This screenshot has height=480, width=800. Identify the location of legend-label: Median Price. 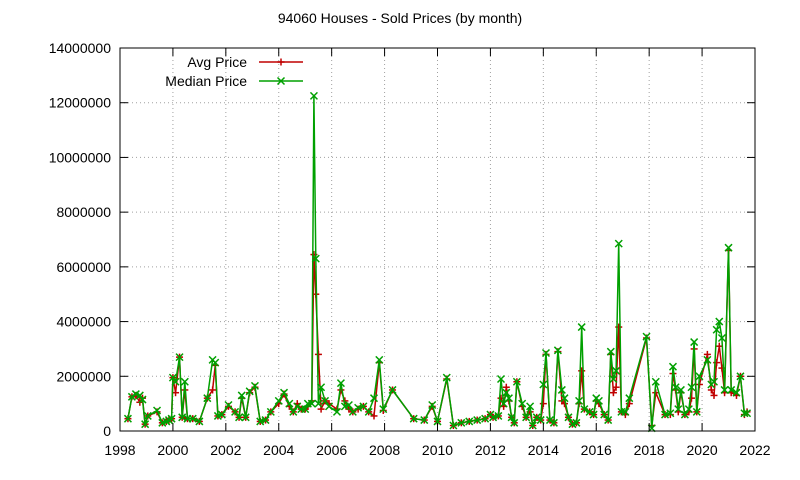
(206, 81).